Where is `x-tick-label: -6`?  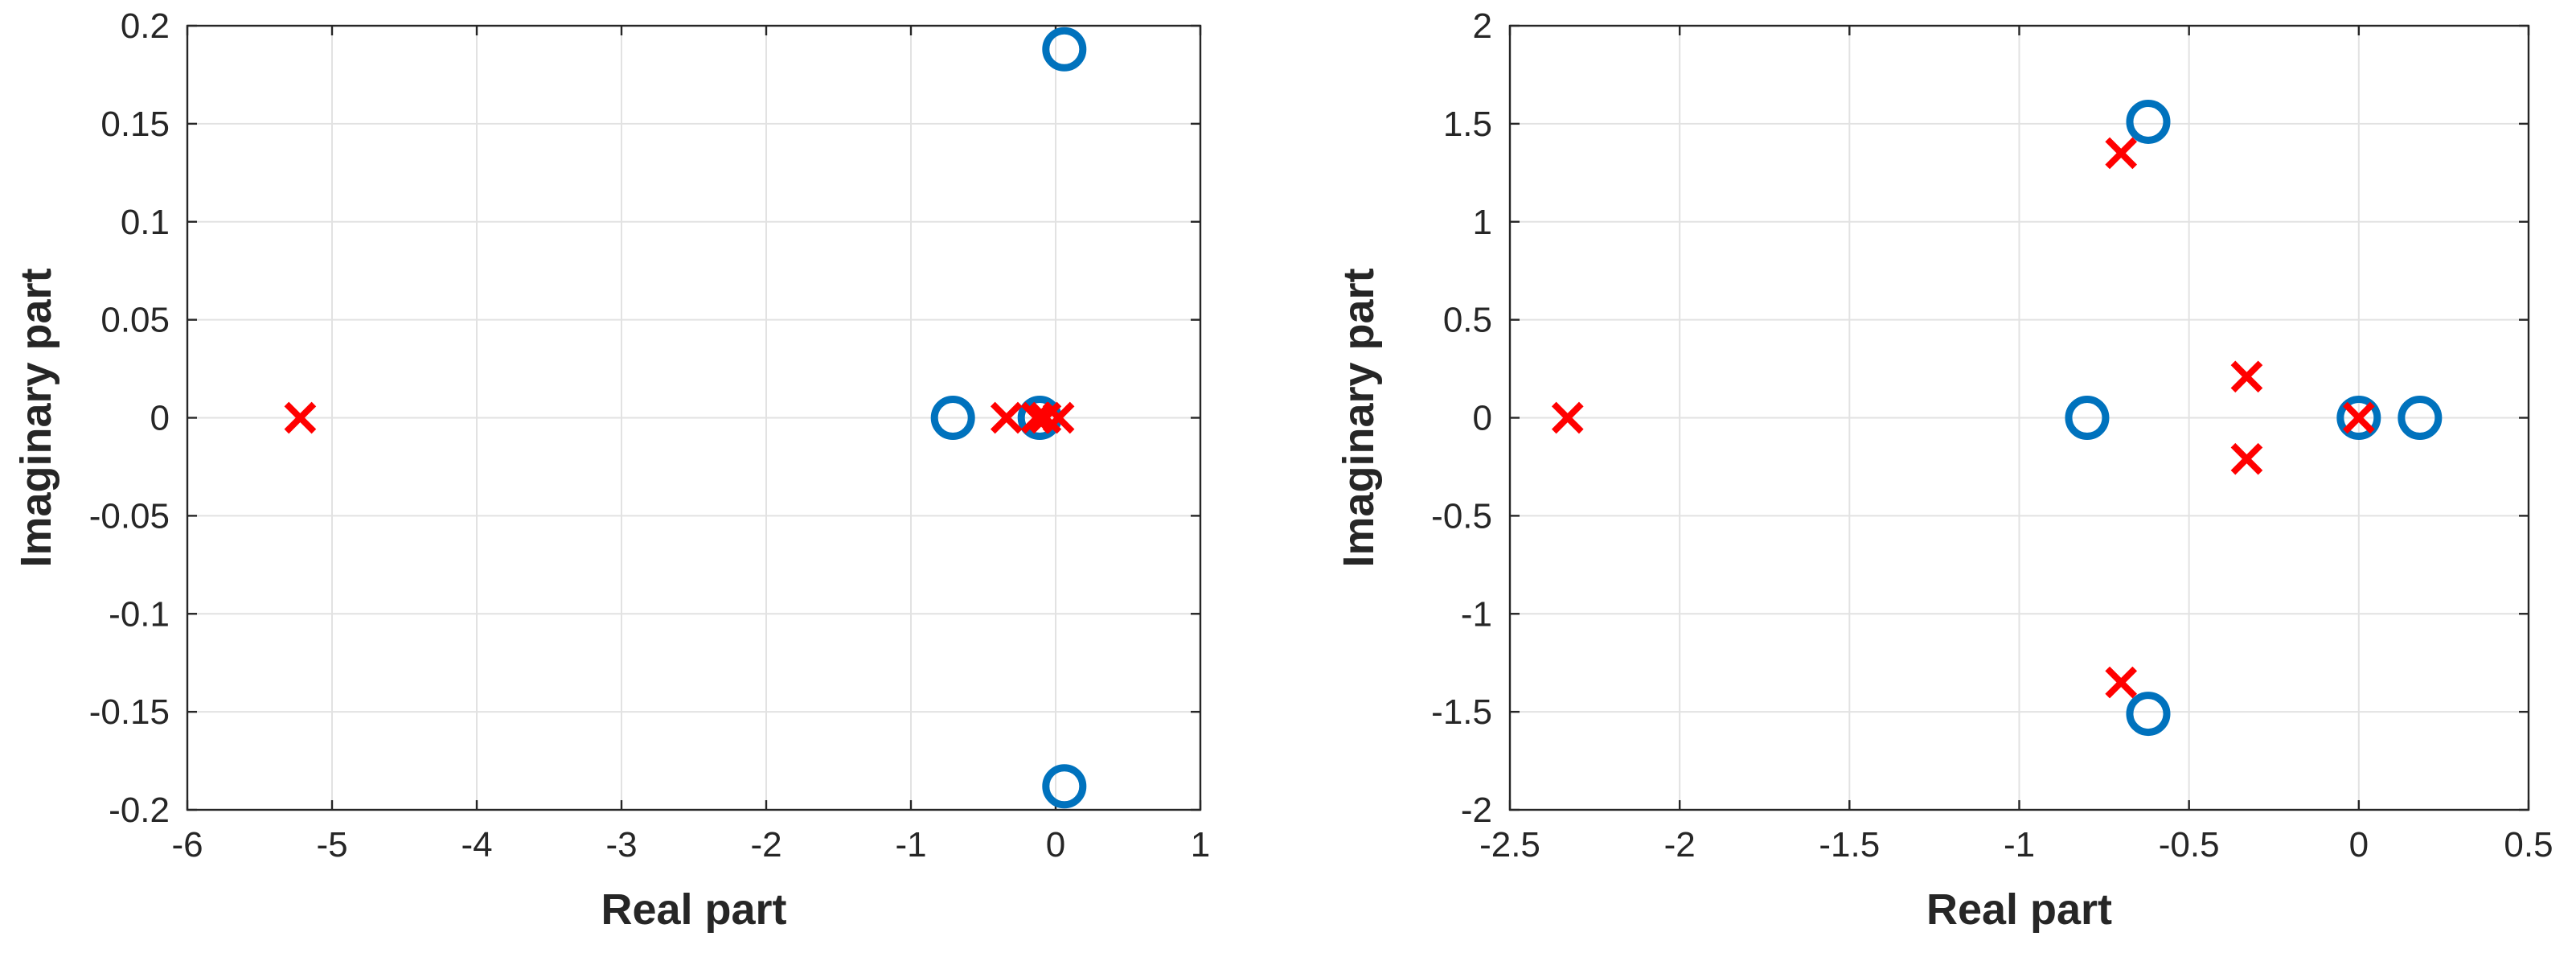
x-tick-label: -6 is located at coordinates (187, 845).